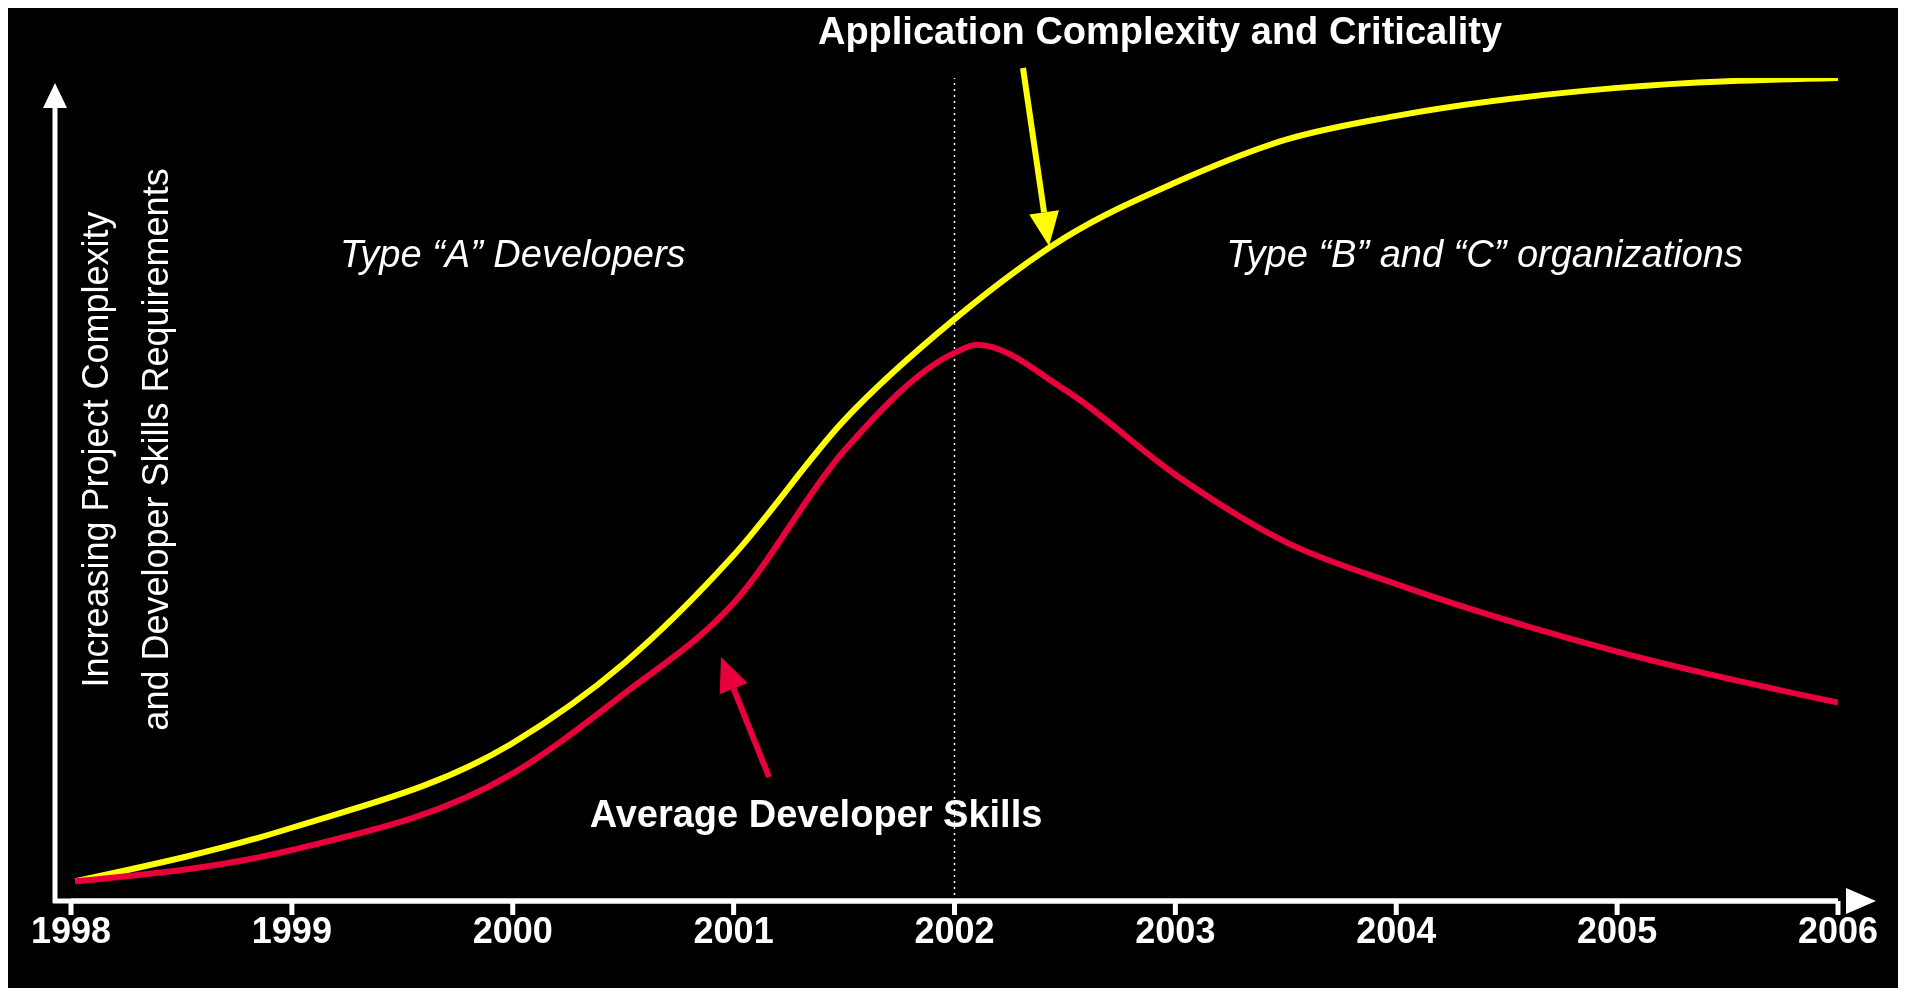 The height and width of the screenshot is (997, 1909). Describe the element at coordinates (1617, 930) in the screenshot. I see `x-tick-label: 2005` at that location.